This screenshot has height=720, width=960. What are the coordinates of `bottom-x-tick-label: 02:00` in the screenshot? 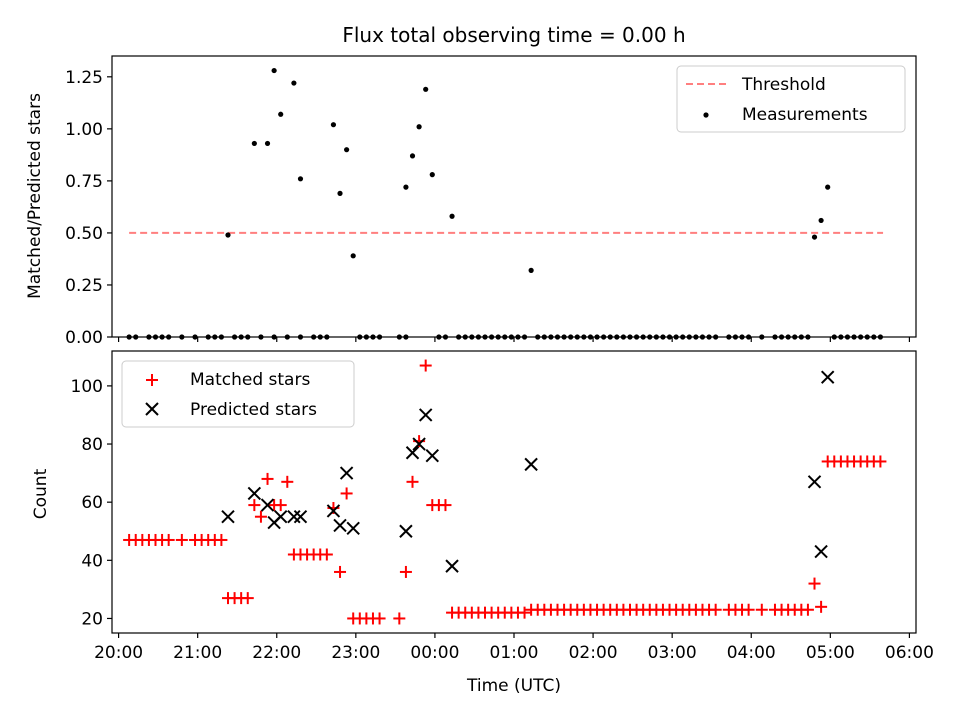 It's located at (593, 653).